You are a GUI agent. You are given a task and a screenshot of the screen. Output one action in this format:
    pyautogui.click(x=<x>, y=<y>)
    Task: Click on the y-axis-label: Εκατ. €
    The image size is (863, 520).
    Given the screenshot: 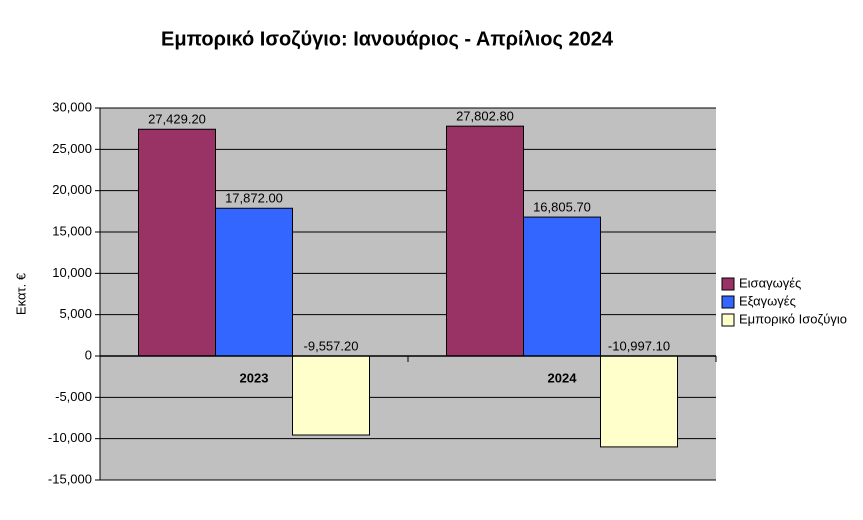 What is the action you would take?
    pyautogui.click(x=20, y=293)
    